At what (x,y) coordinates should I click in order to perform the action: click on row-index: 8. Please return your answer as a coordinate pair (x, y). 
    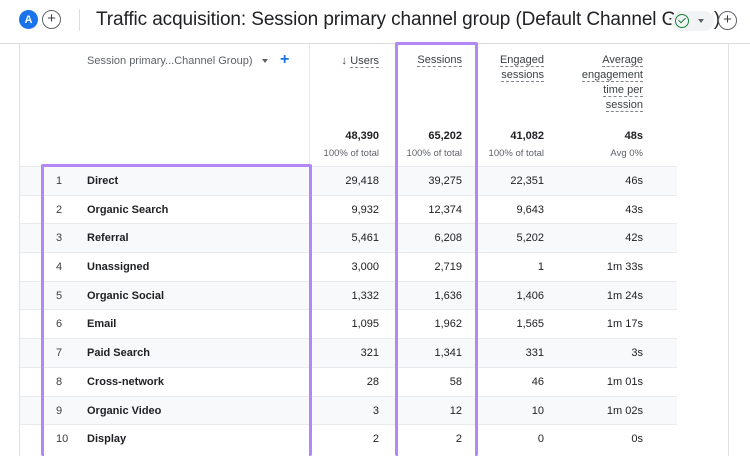
    Looking at the image, I should click on (59, 381).